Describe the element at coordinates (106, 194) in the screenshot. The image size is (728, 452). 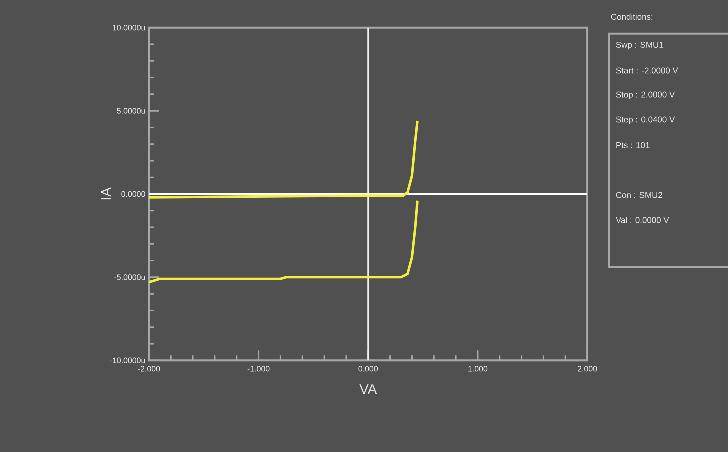
I see `y-axis-title: IA` at that location.